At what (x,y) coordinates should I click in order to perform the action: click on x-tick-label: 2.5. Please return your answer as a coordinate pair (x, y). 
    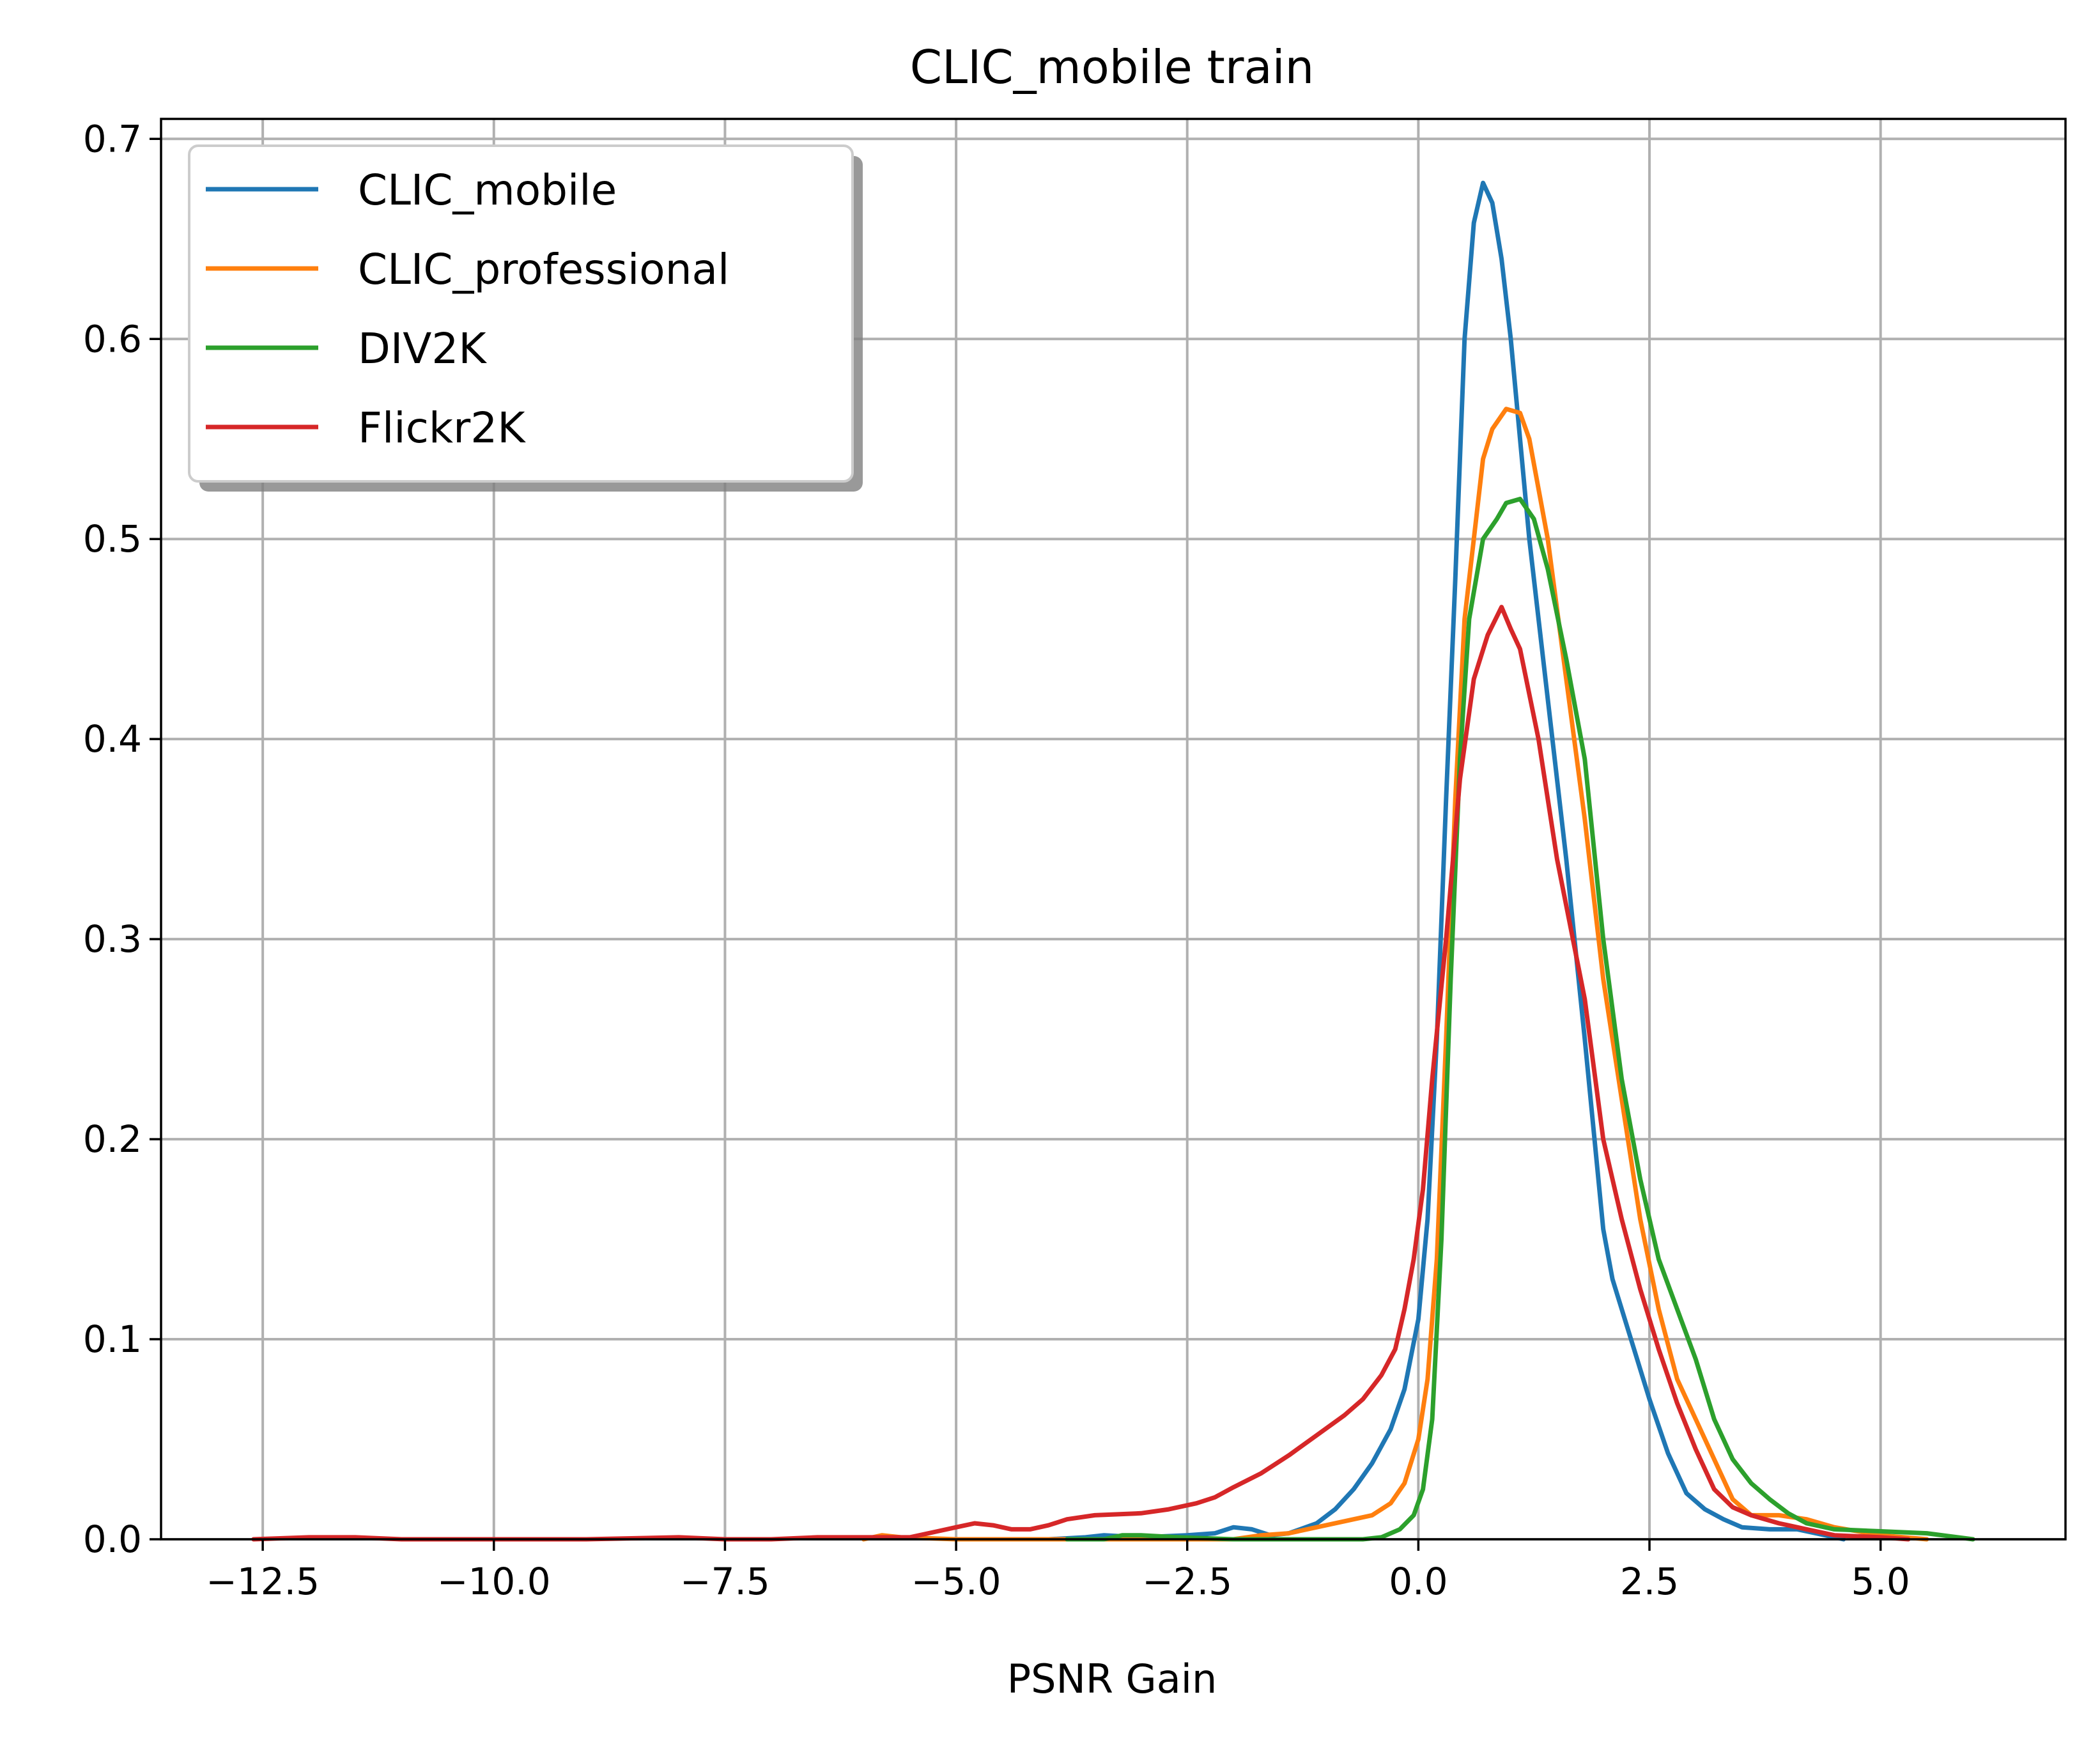
    Looking at the image, I should click on (1650, 1581).